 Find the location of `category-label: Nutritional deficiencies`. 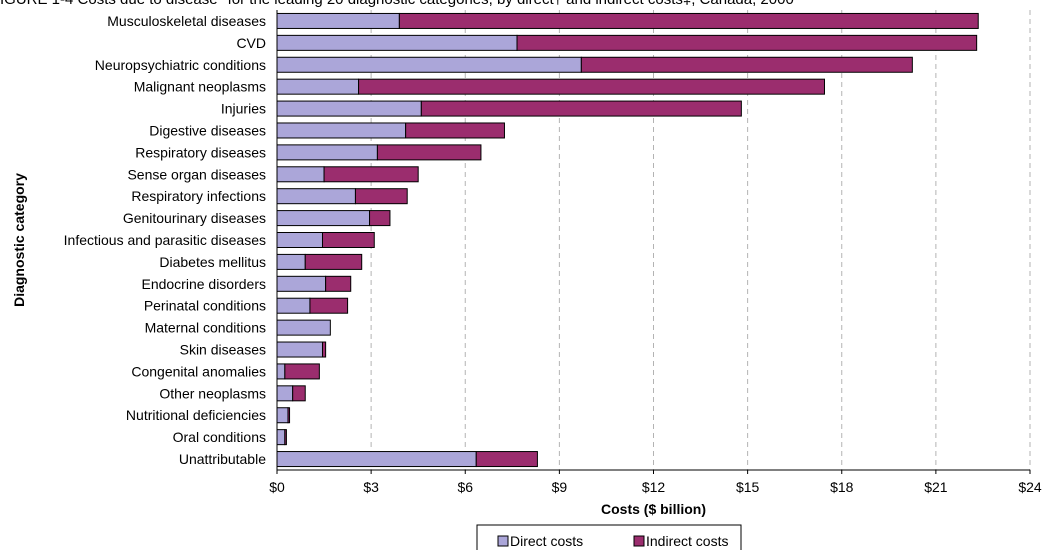

category-label: Nutritional deficiencies is located at coordinates (196, 415).